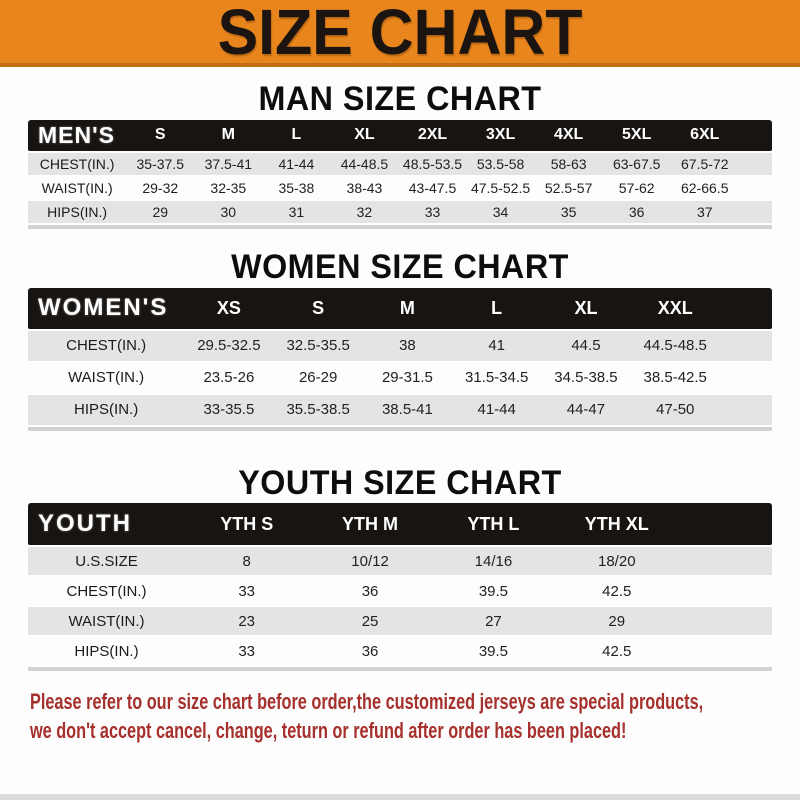  Describe the element at coordinates (370, 562) in the screenshot. I see `measurement-value-cell: 10/12` at that location.